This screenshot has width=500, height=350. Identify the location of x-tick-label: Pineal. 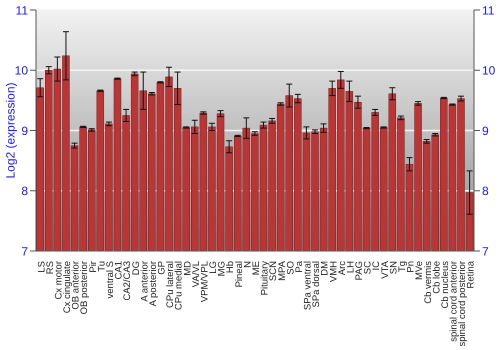
(239, 274).